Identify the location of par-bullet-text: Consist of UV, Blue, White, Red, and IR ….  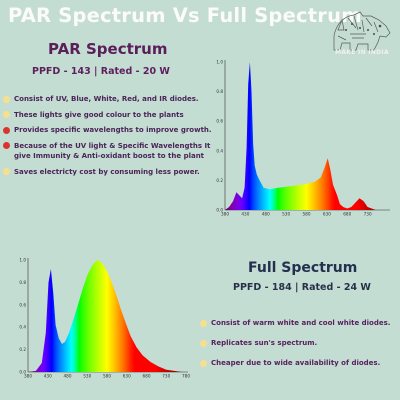
(106, 99).